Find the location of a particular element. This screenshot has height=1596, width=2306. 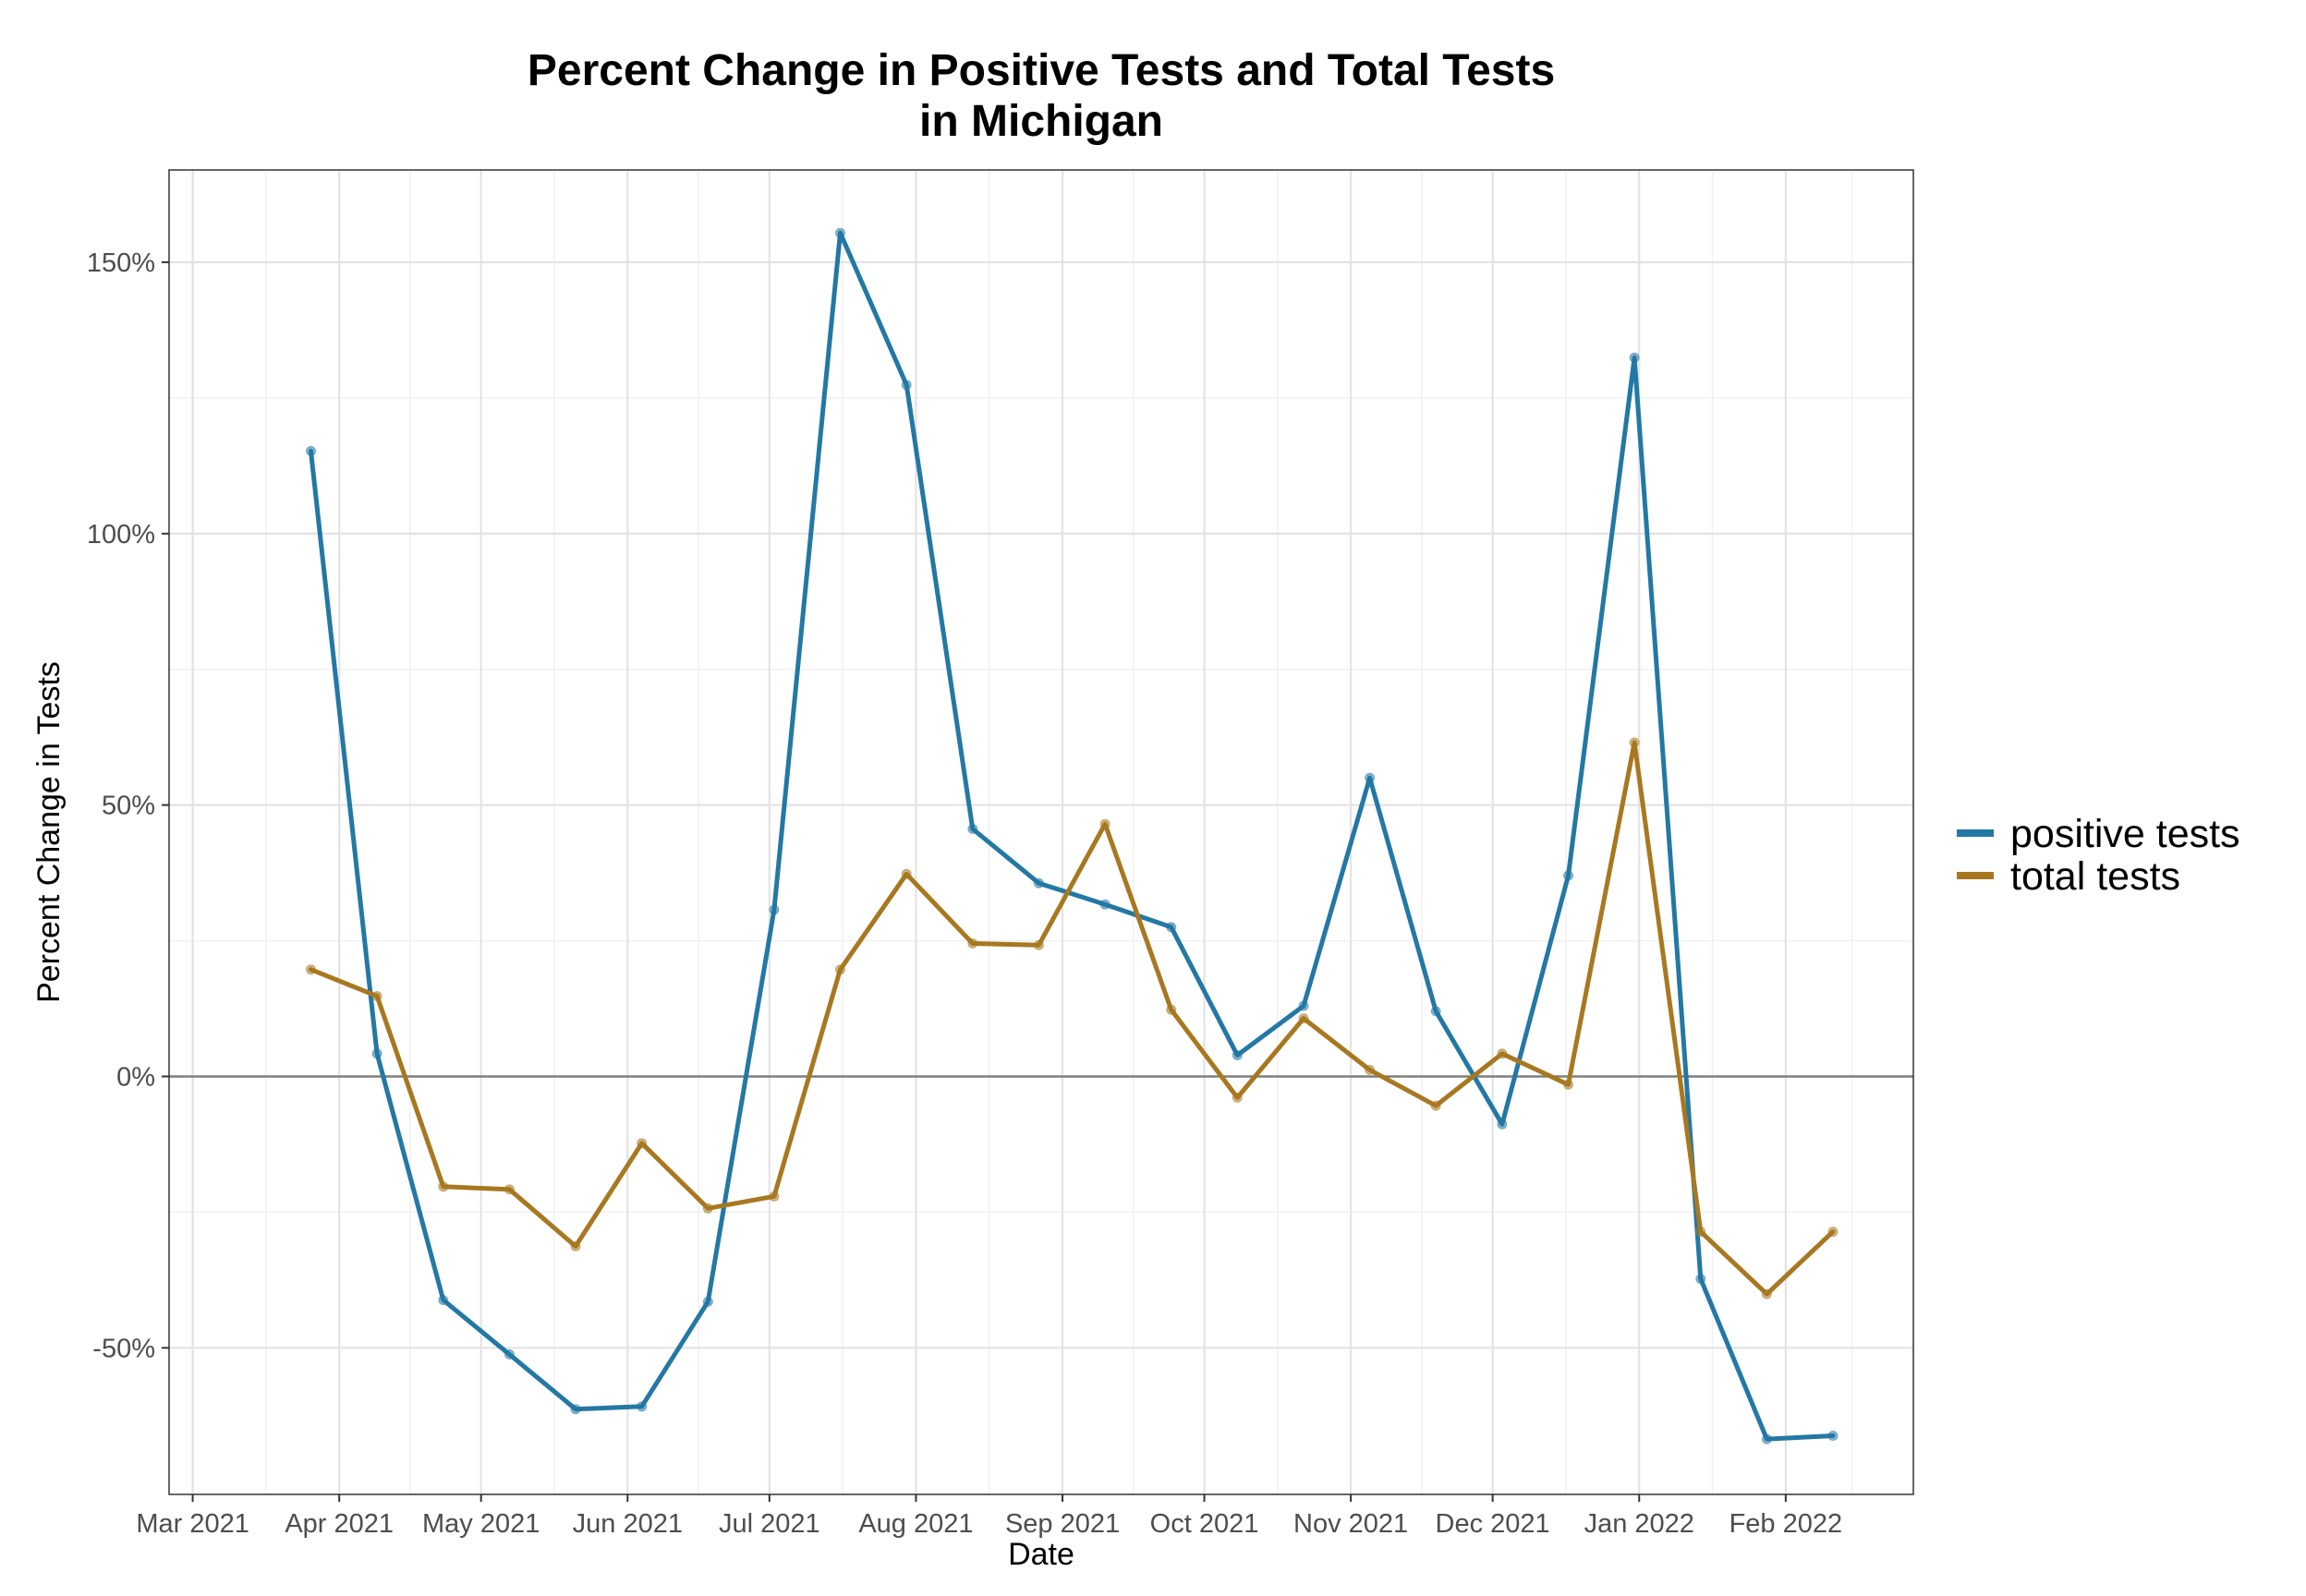

x-tick-label: Nov 2021 is located at coordinates (1350, 1524).